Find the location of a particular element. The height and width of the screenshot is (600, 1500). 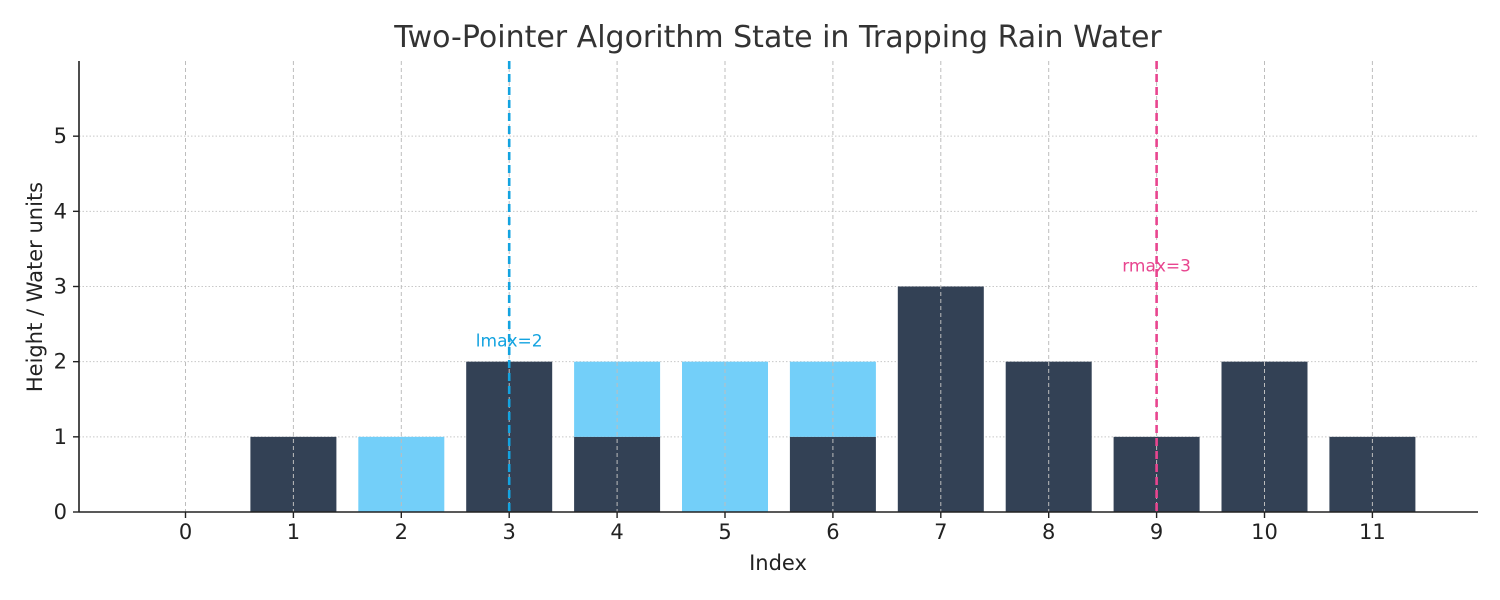

x-axis-label: Index is located at coordinates (778, 563).